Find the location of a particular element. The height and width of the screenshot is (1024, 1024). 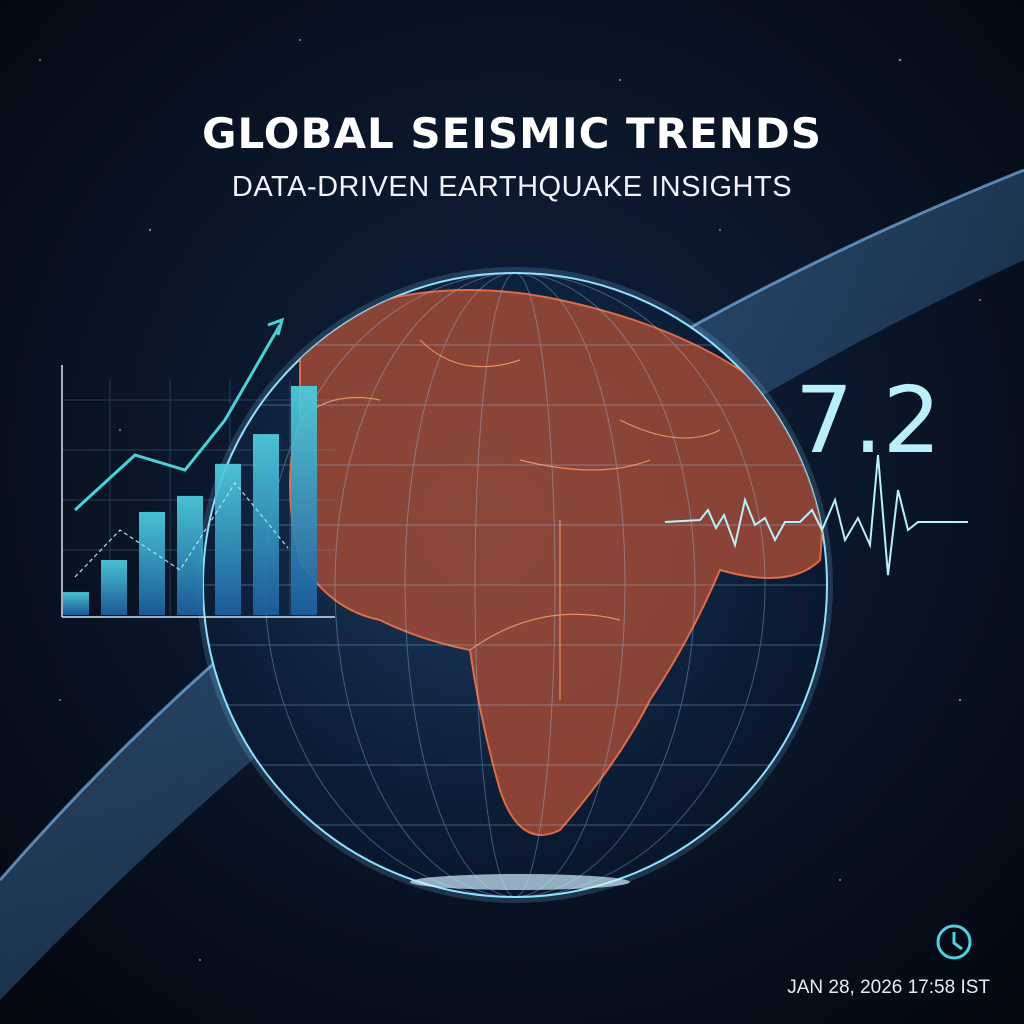

clock-icon is located at coordinates (954, 942).